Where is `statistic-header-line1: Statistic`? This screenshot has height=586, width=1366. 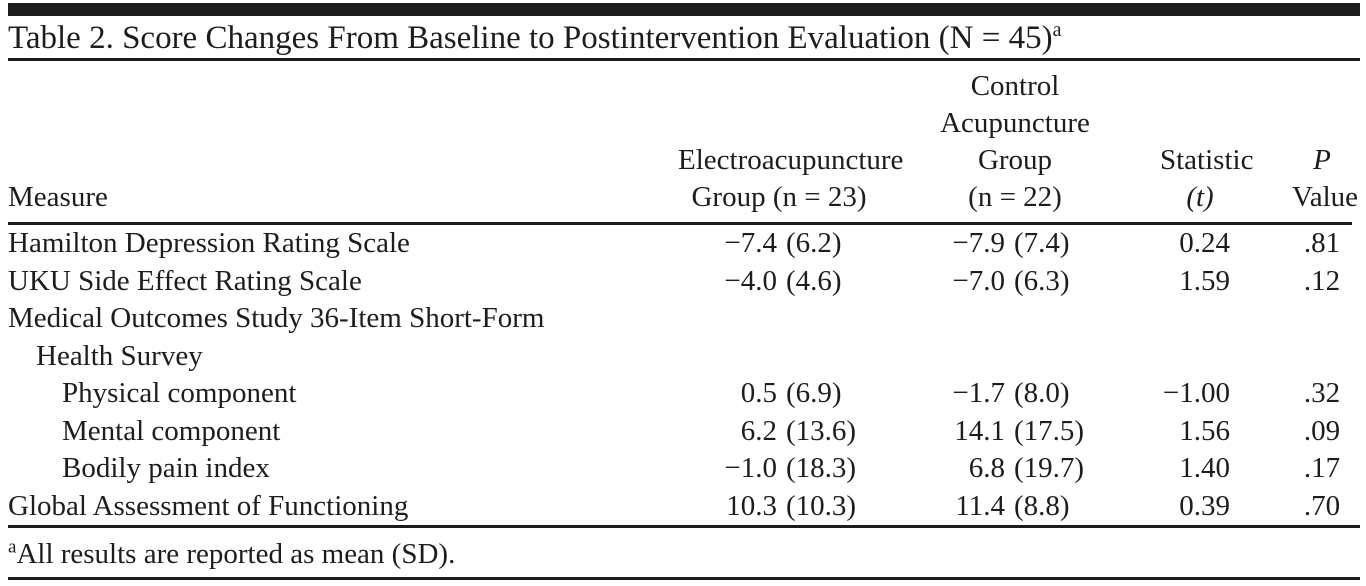
statistic-header-line1: Statistic is located at coordinates (1207, 160).